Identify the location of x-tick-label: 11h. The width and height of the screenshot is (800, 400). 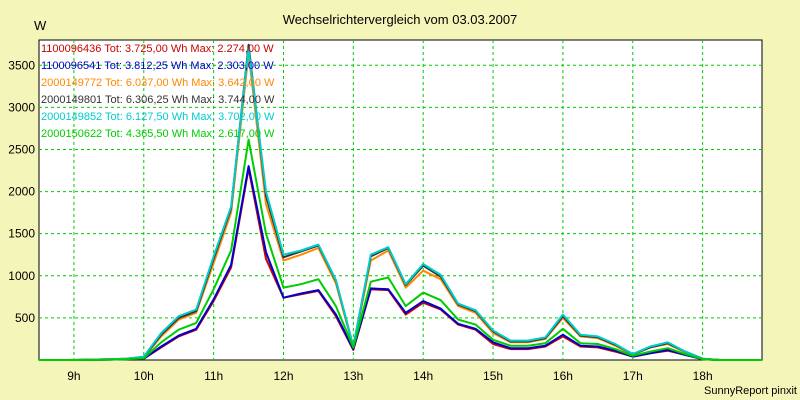
(213, 376).